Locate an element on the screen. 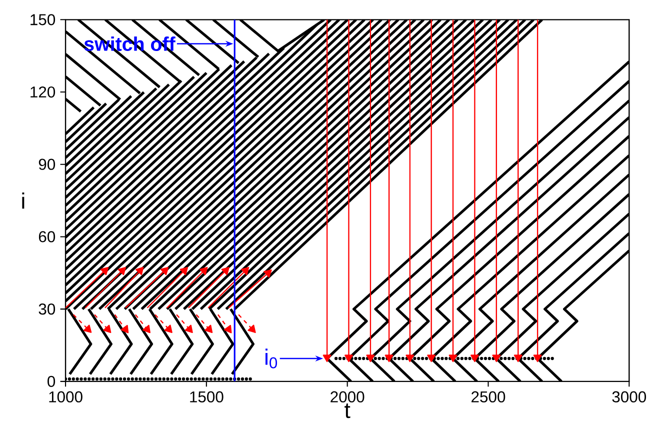 The height and width of the screenshot is (435, 651). y-tick-label: 30 is located at coordinates (47, 309).